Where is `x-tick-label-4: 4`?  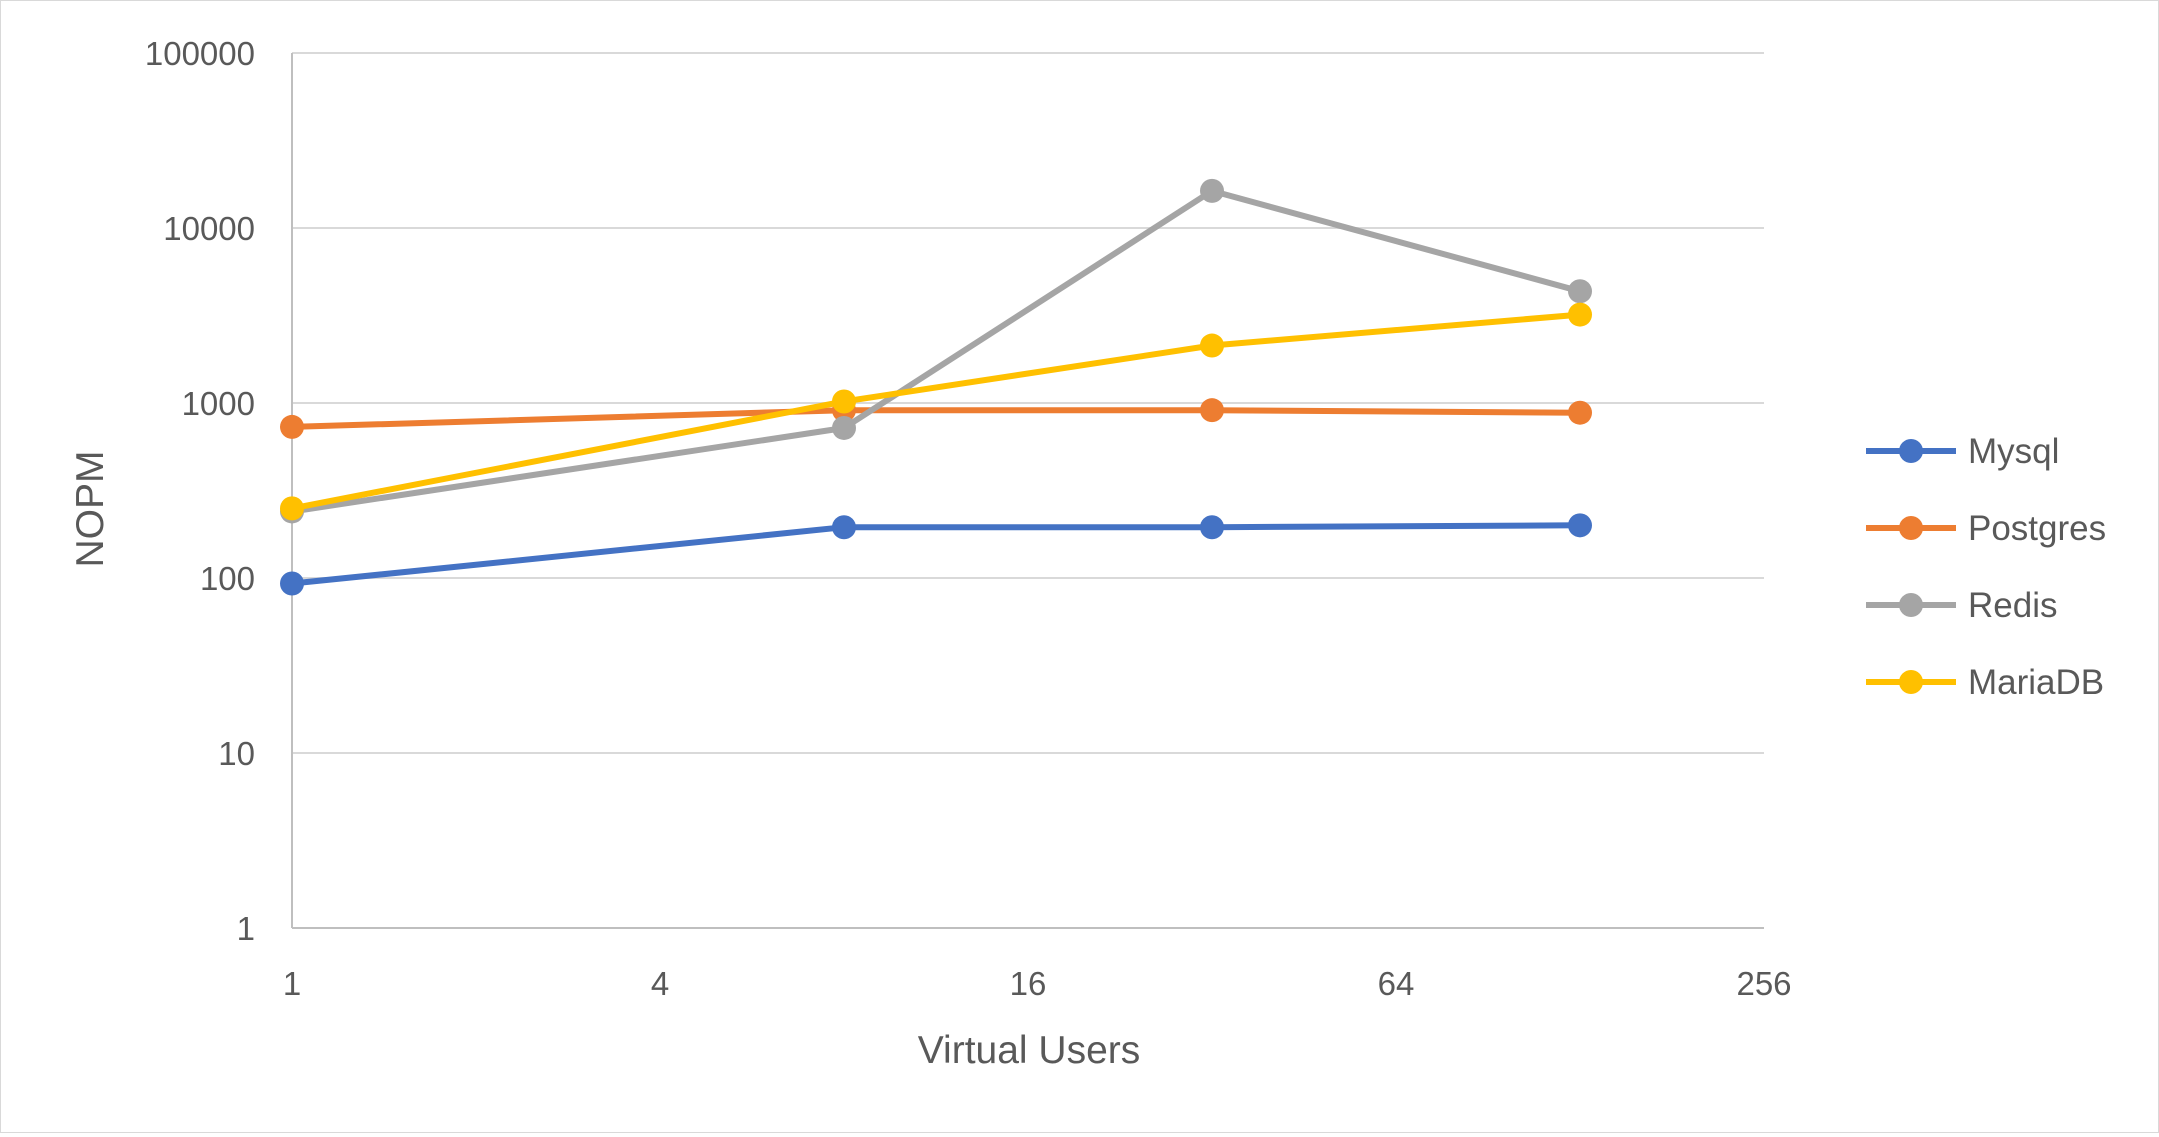 x-tick-label-4: 4 is located at coordinates (660, 983).